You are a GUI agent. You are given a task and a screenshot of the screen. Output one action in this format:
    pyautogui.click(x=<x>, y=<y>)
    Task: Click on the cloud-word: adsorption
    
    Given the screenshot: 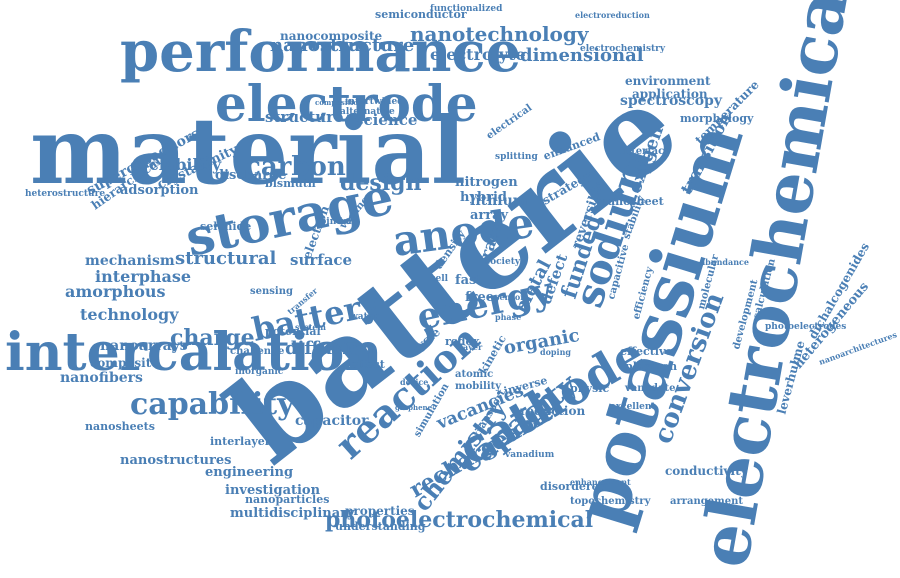 What is the action you would take?
    pyautogui.click(x=159, y=191)
    